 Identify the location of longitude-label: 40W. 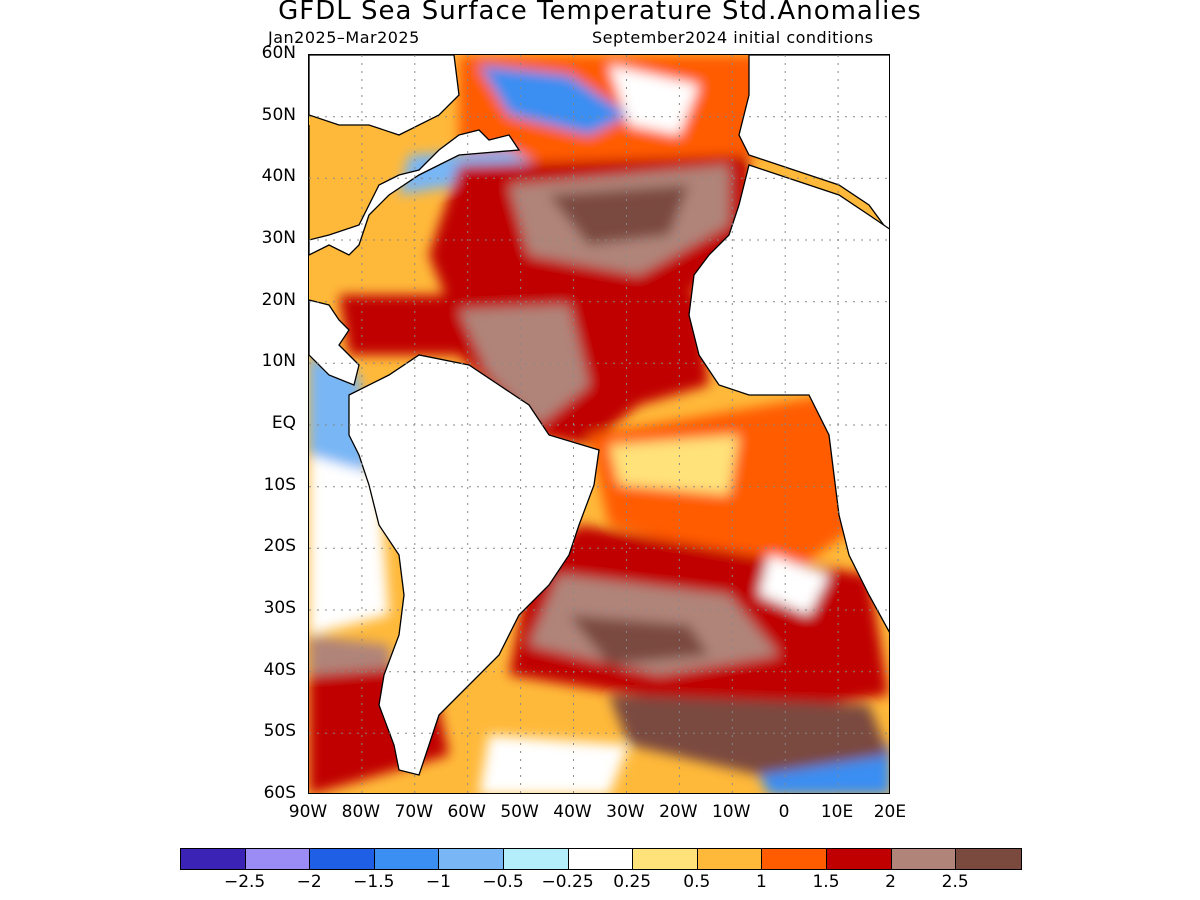
(572, 812).